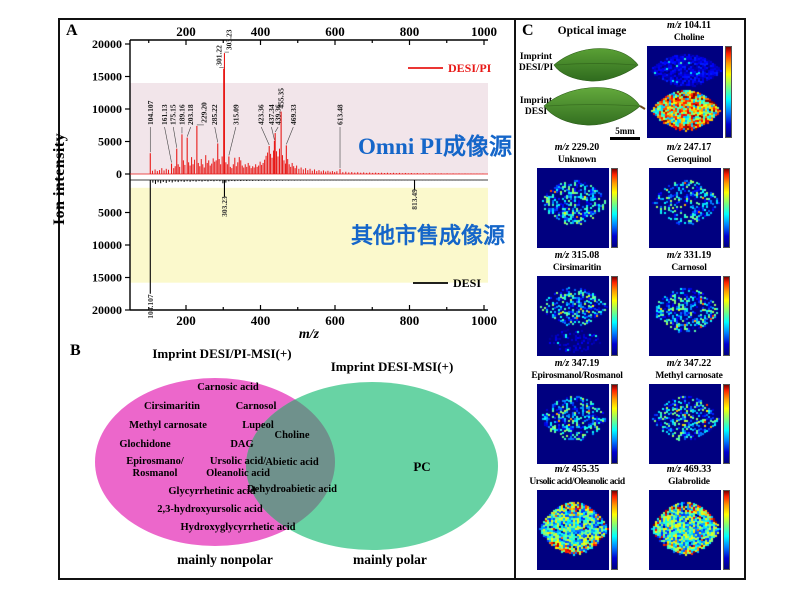 The image size is (800, 600). I want to click on panel-a-xlabel: m/z, so click(309, 334).